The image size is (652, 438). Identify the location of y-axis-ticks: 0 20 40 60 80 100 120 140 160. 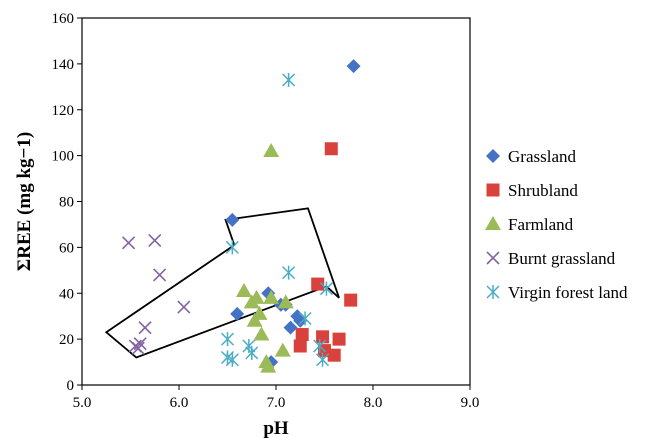
(67, 202).